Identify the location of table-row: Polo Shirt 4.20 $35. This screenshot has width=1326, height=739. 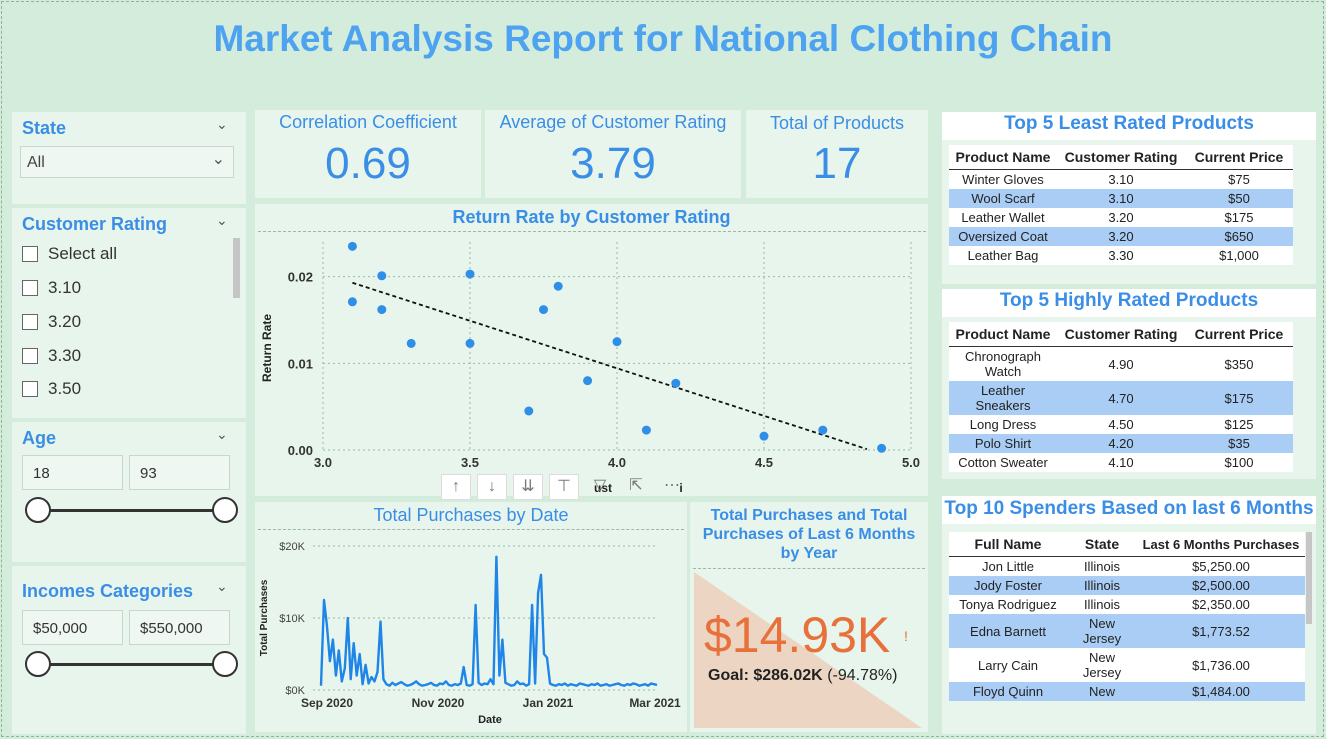
(1121, 443).